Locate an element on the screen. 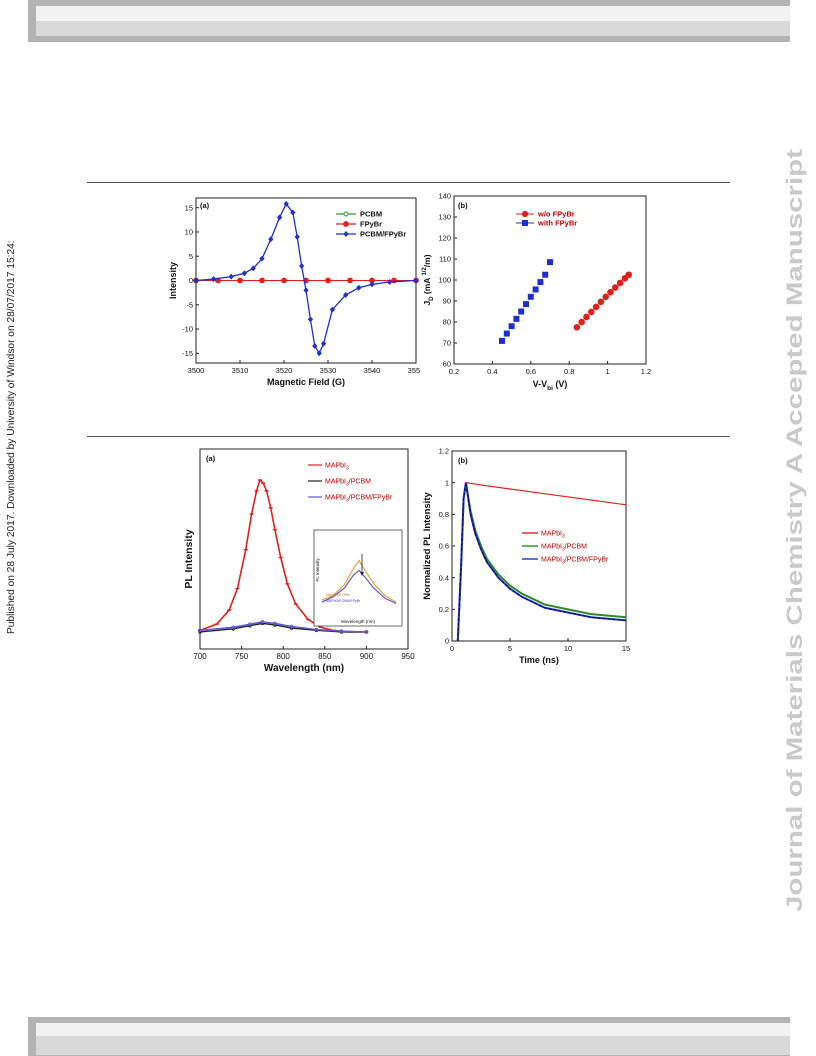 The image size is (816, 1056). y-tick-label: 0.6 is located at coordinates (444, 546).